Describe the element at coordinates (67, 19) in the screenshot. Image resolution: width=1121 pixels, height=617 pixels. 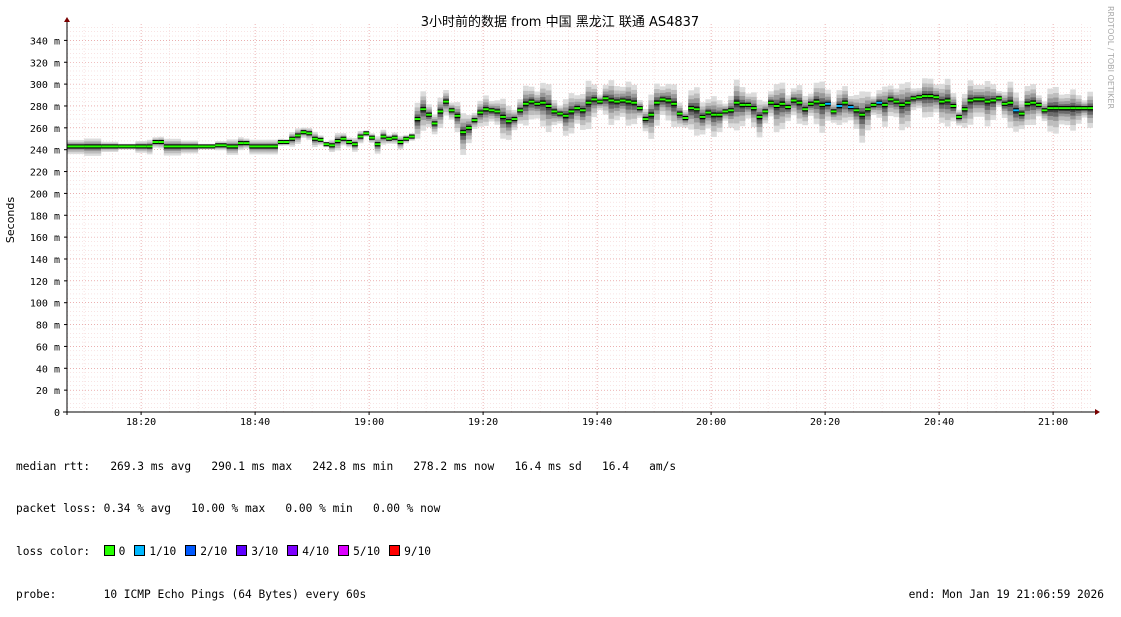
I see `y-axis-arrow` at that location.